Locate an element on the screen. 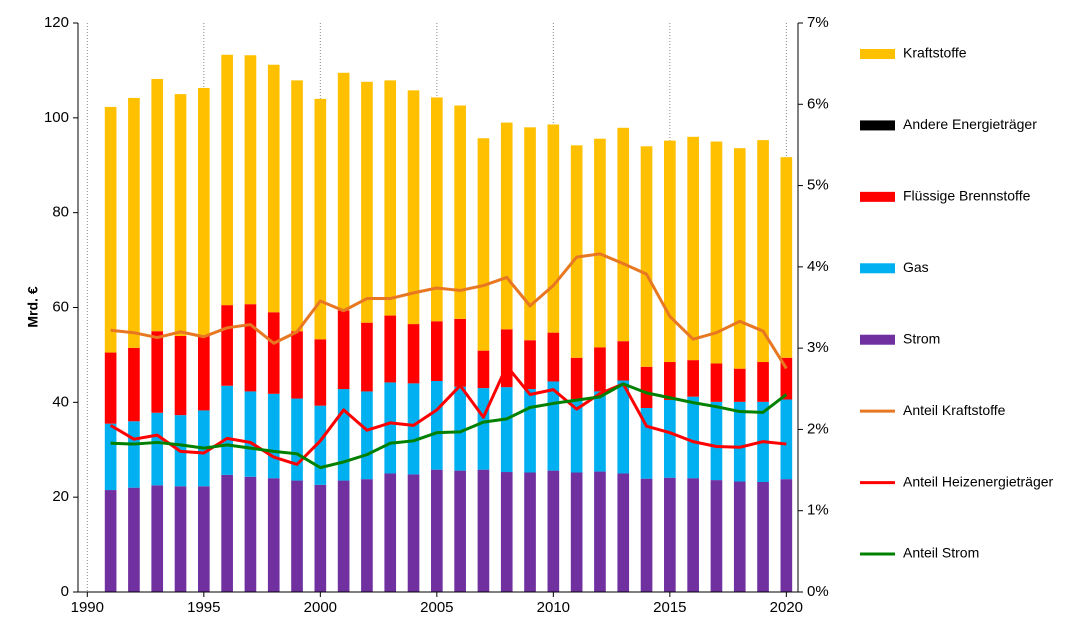  y-tick-label: 120 is located at coordinates (56, 22).